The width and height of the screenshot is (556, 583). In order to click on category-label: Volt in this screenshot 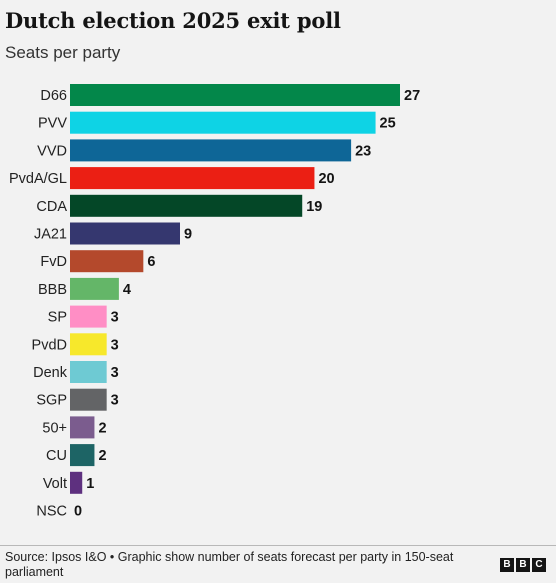, I will do `click(55, 484)`.